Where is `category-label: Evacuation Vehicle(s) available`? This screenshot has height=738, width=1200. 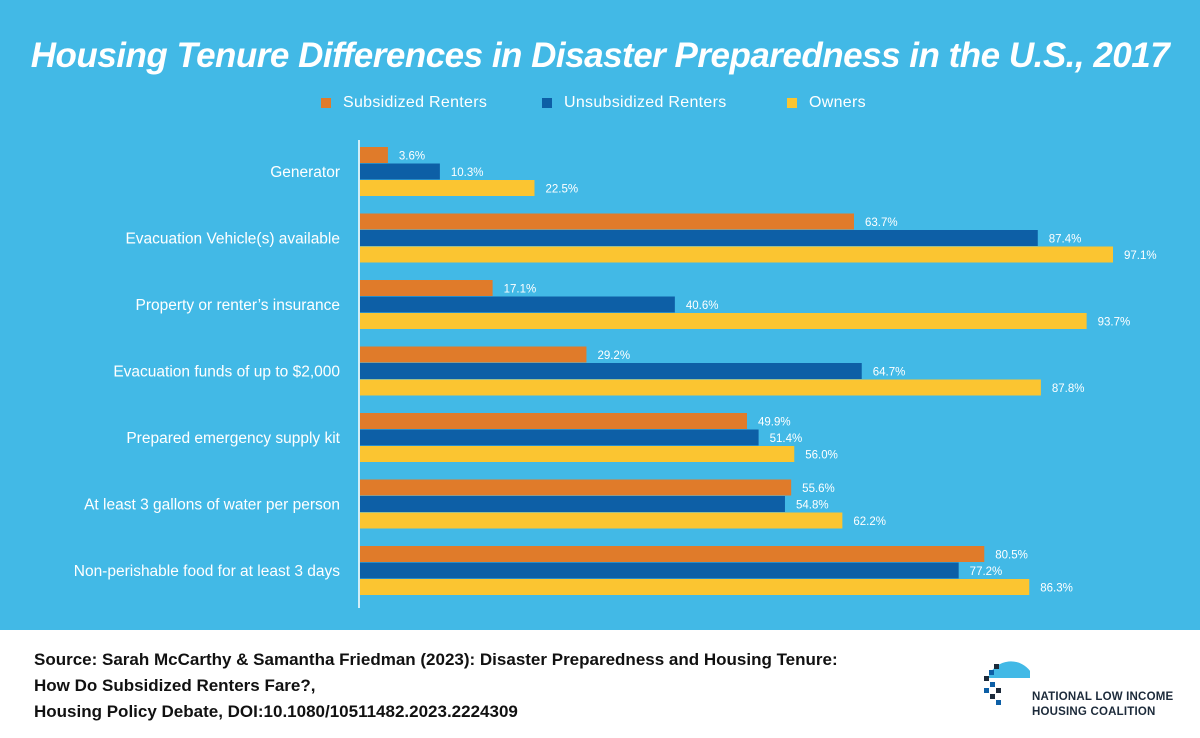 category-label: Evacuation Vehicle(s) available is located at coordinates (232, 239).